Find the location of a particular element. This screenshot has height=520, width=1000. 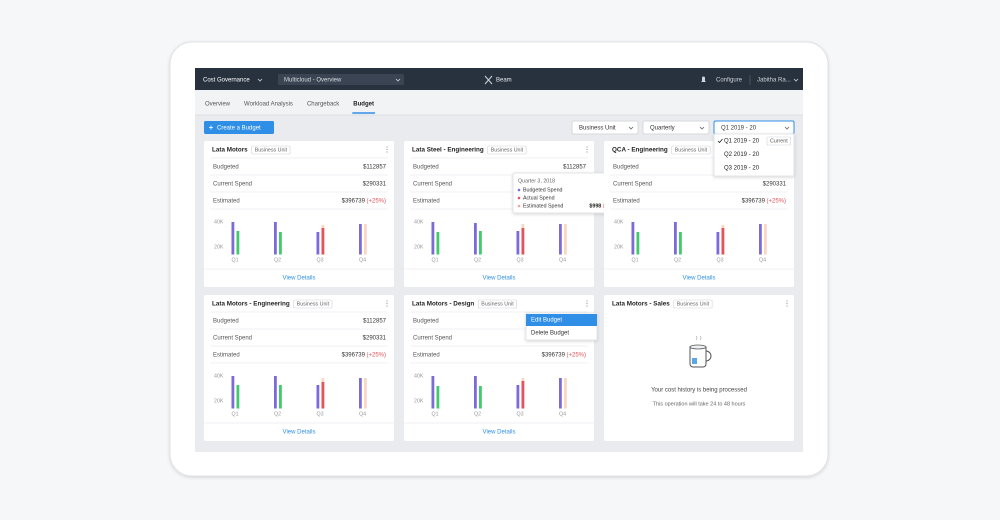

x-tick-label: Q4 is located at coordinates (562, 260).